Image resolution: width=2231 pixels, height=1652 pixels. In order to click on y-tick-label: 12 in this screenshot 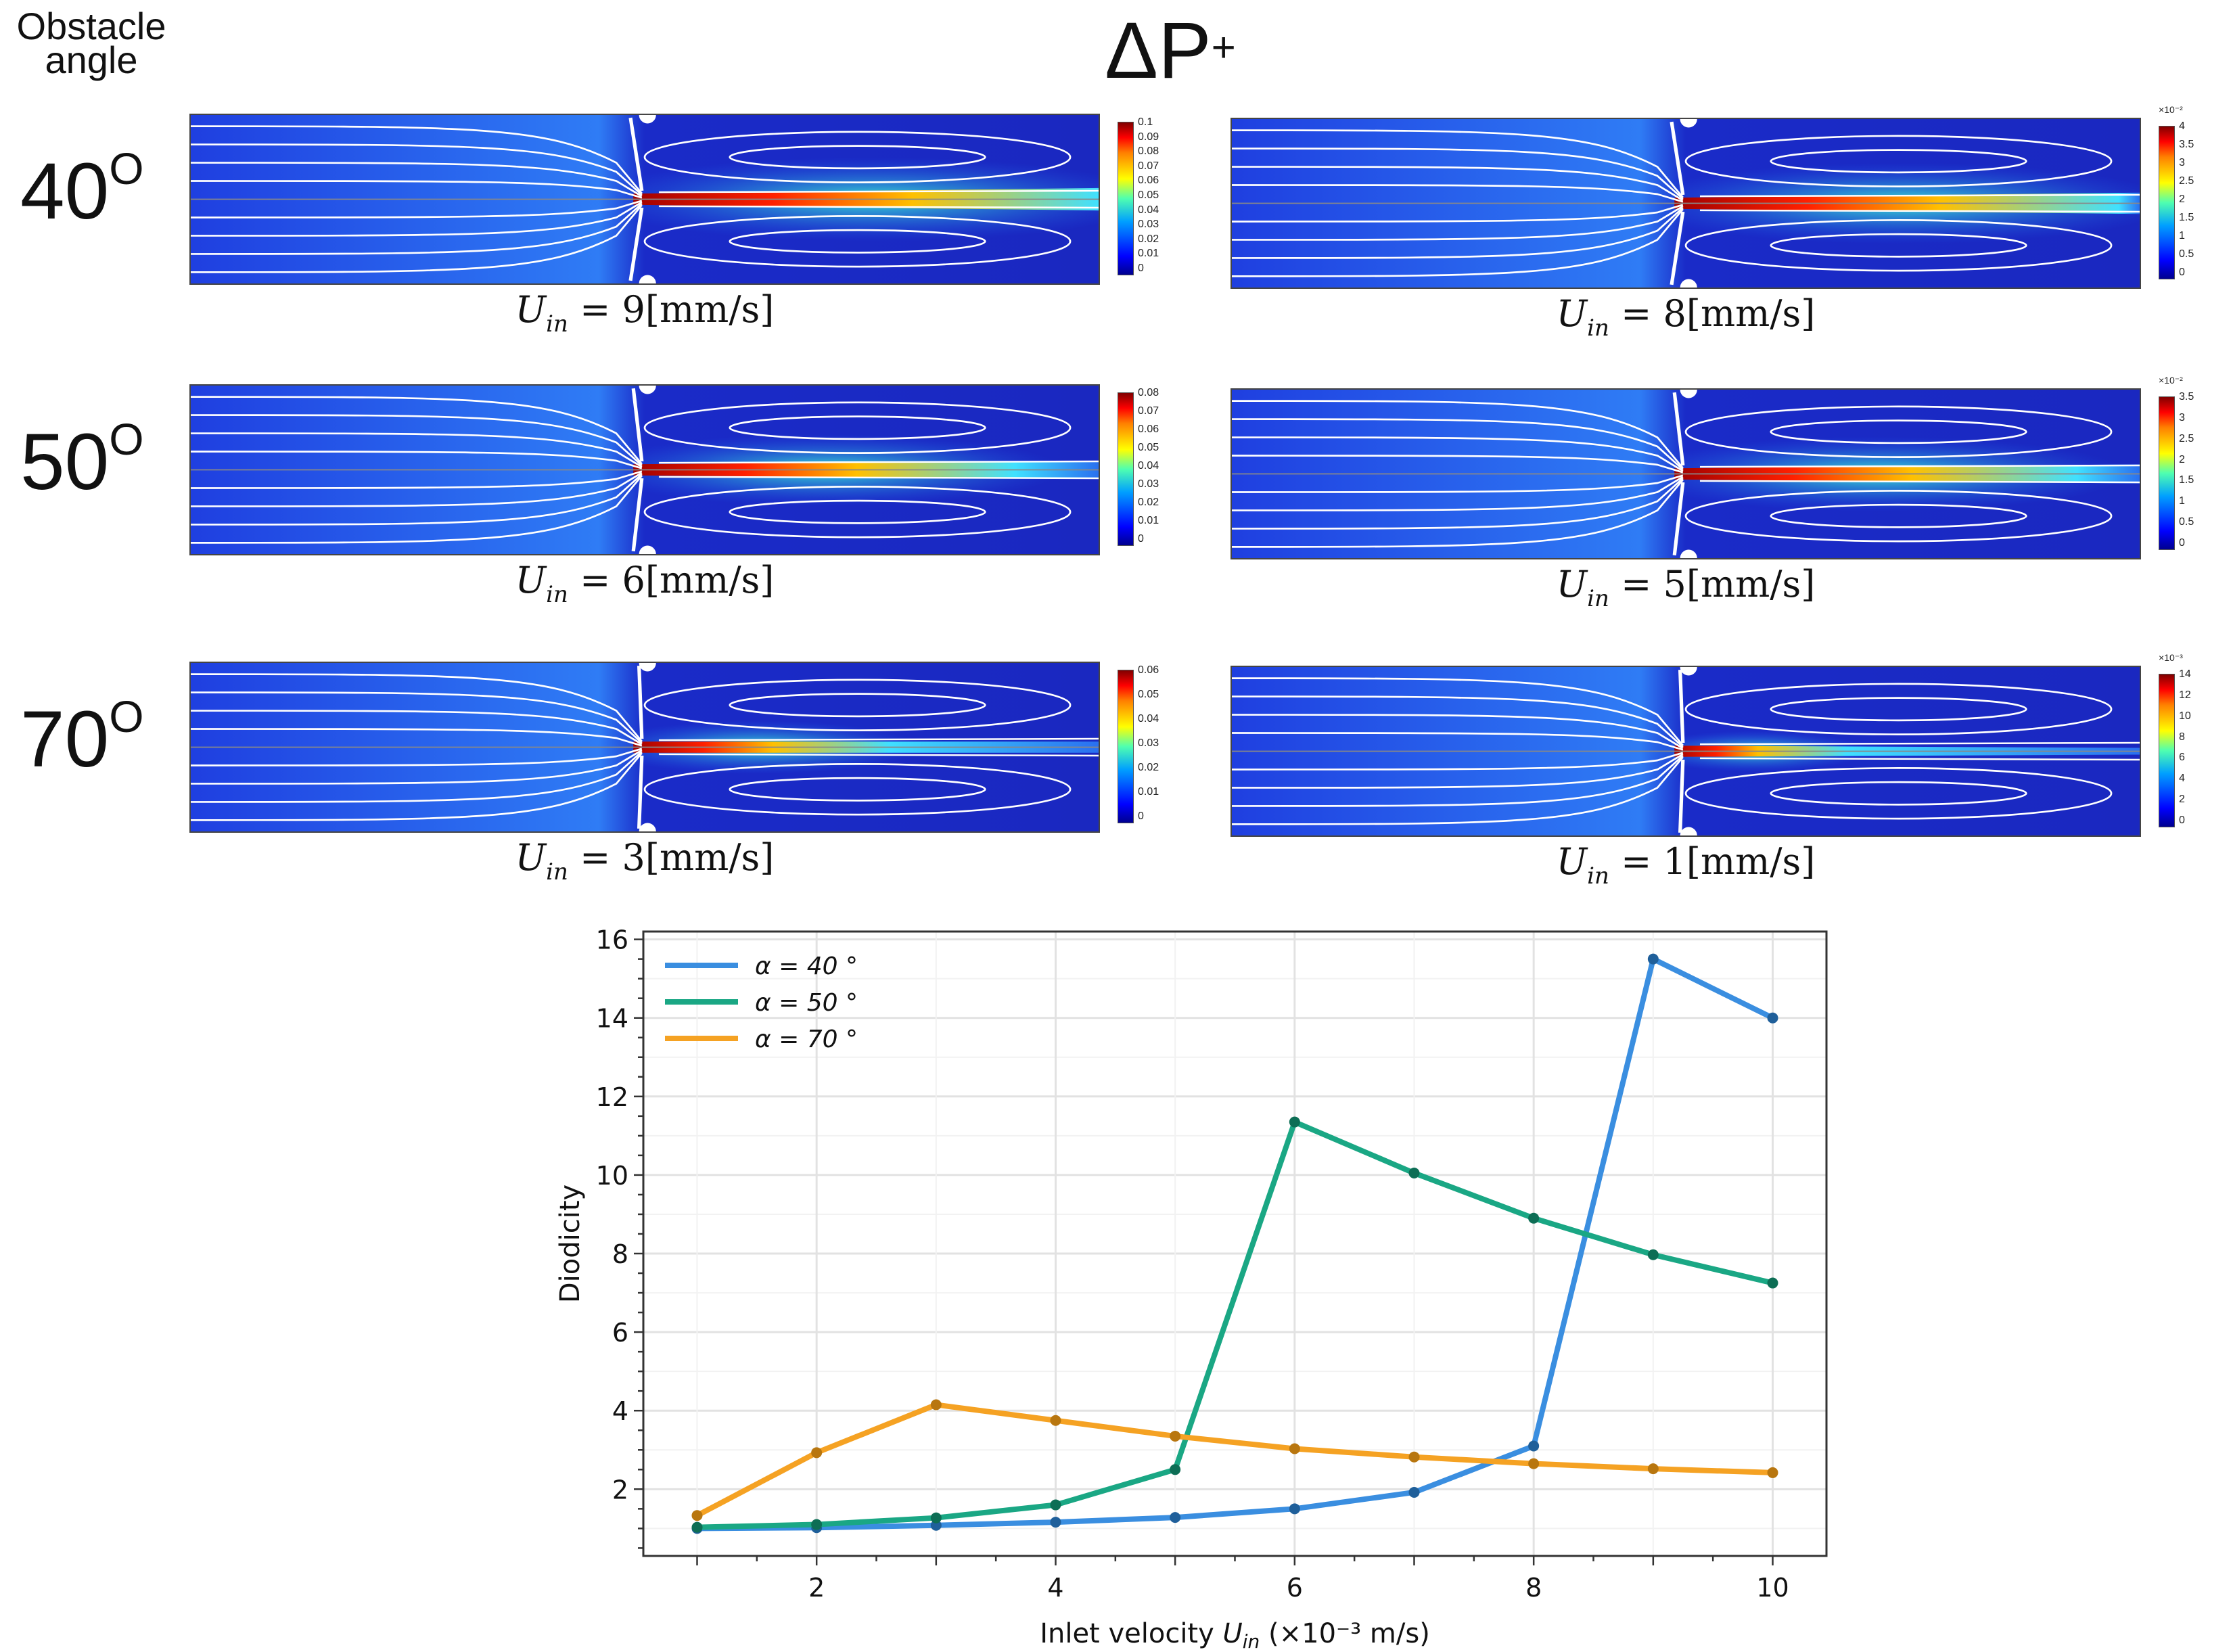, I will do `click(612, 1097)`.